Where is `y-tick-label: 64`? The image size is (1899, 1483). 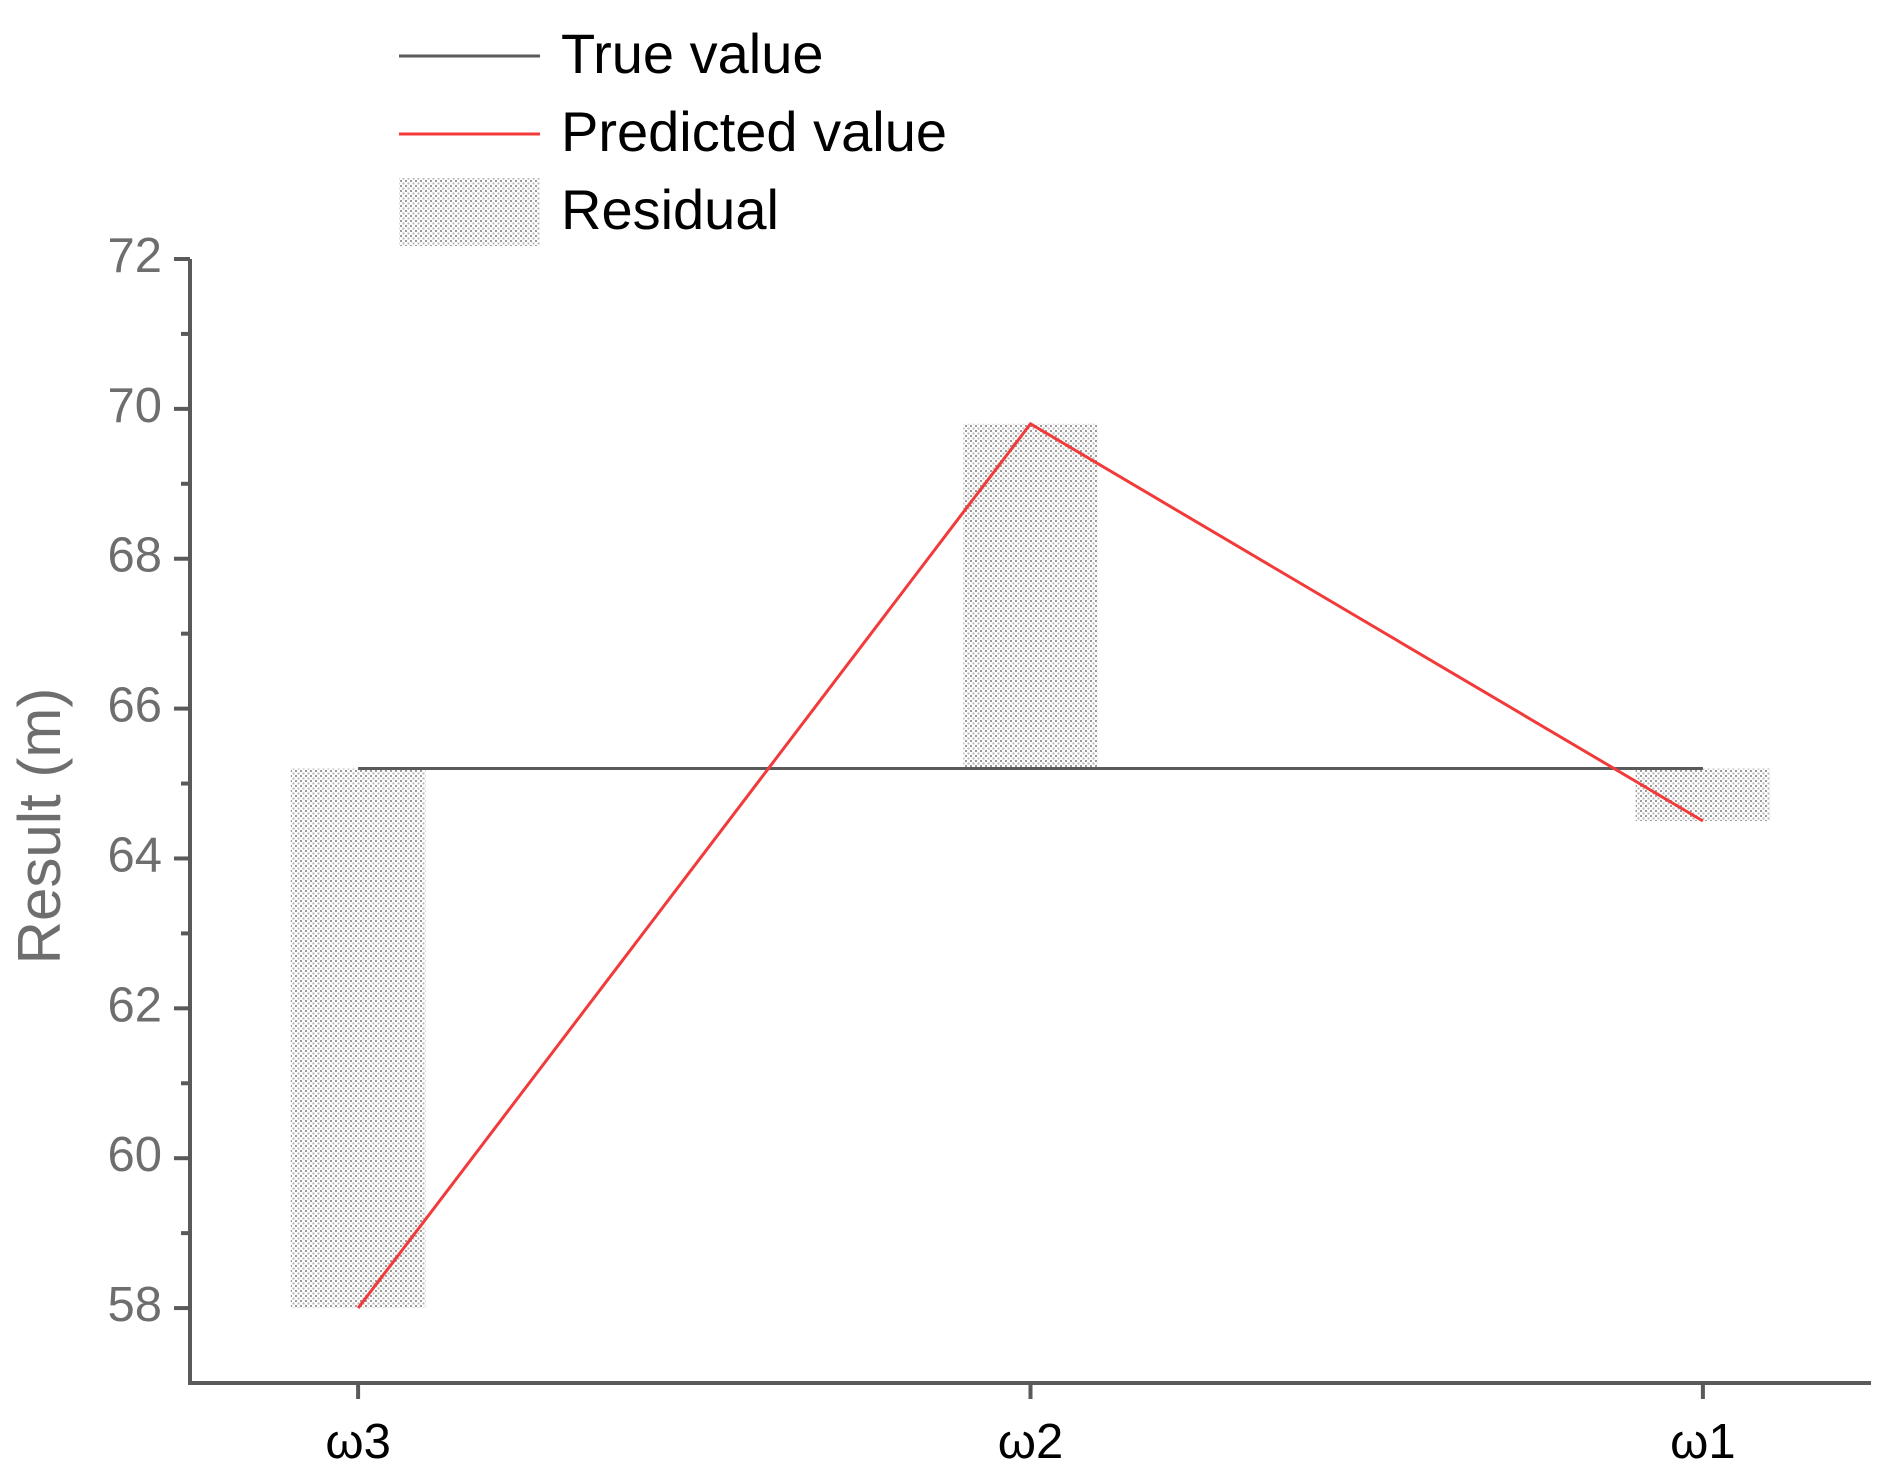 y-tick-label: 64 is located at coordinates (134, 855).